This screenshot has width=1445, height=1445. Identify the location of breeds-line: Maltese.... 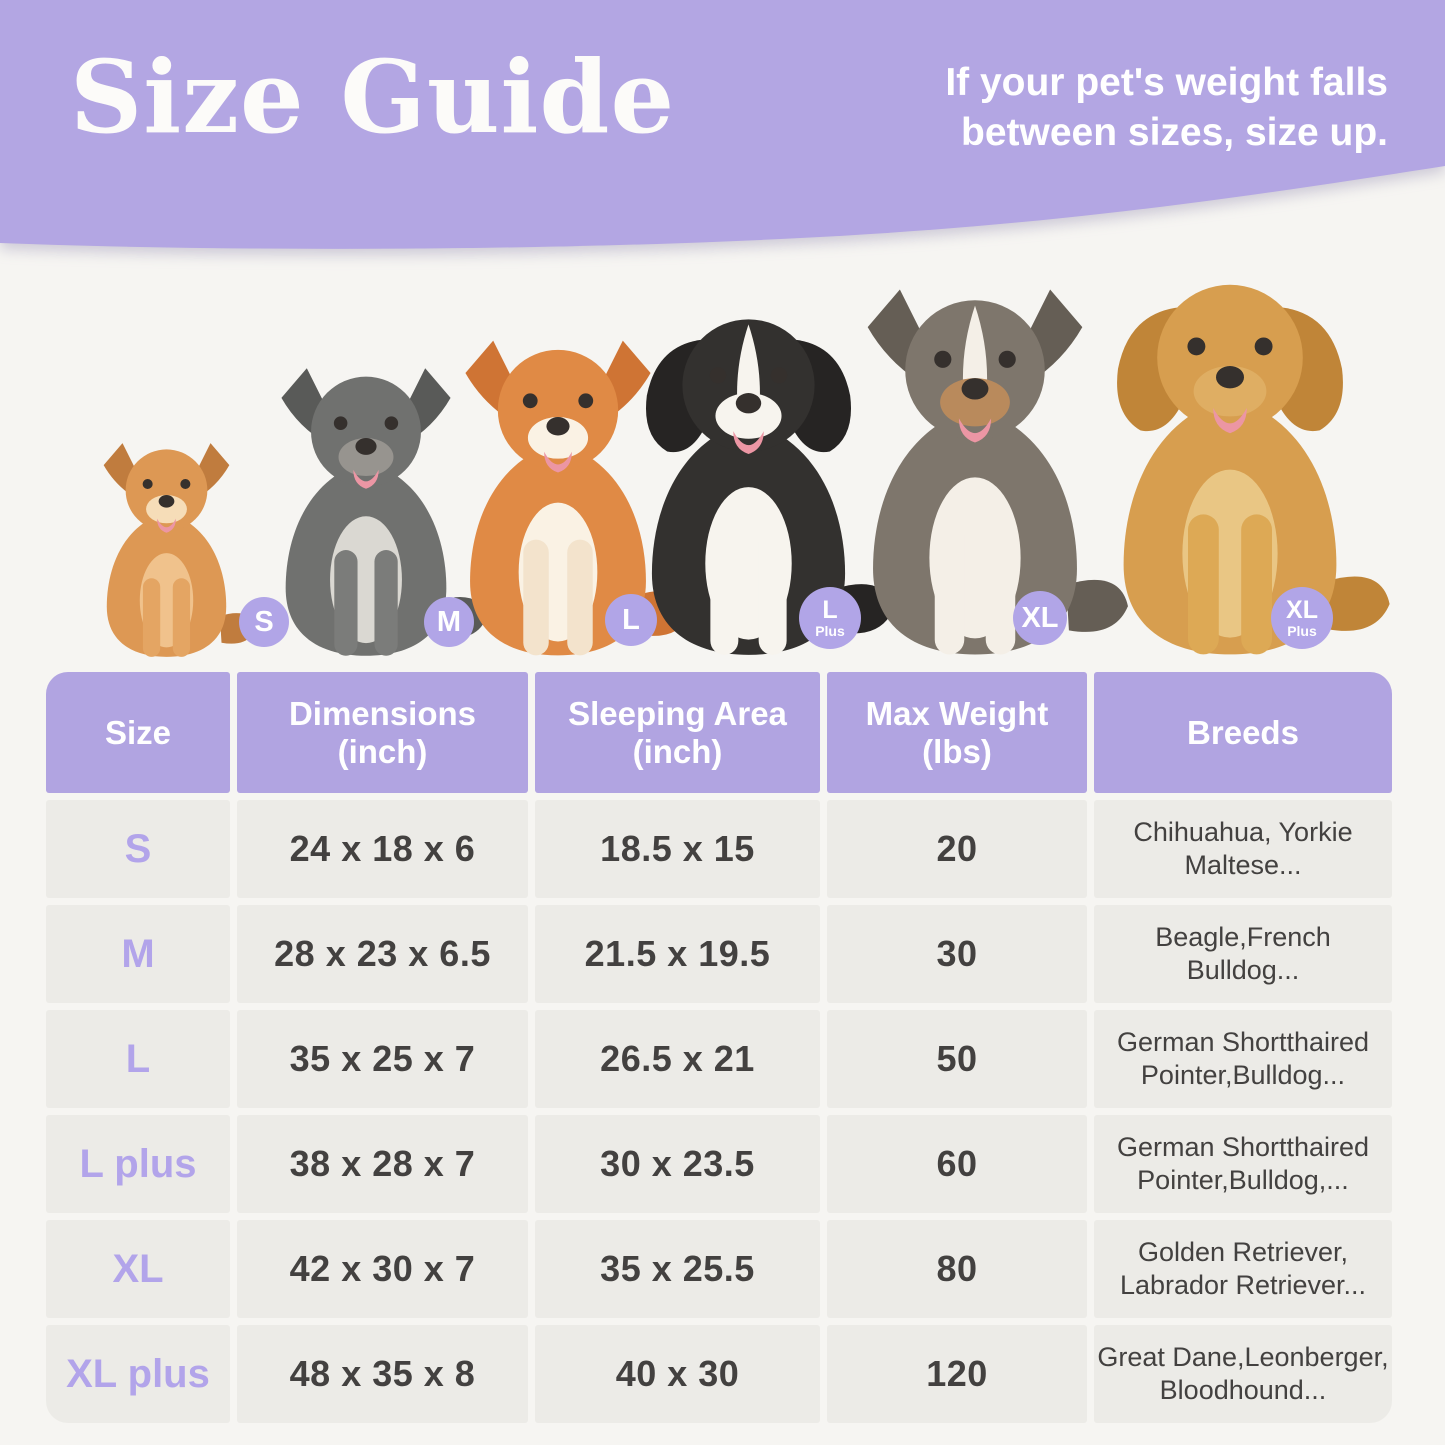
(1243, 865).